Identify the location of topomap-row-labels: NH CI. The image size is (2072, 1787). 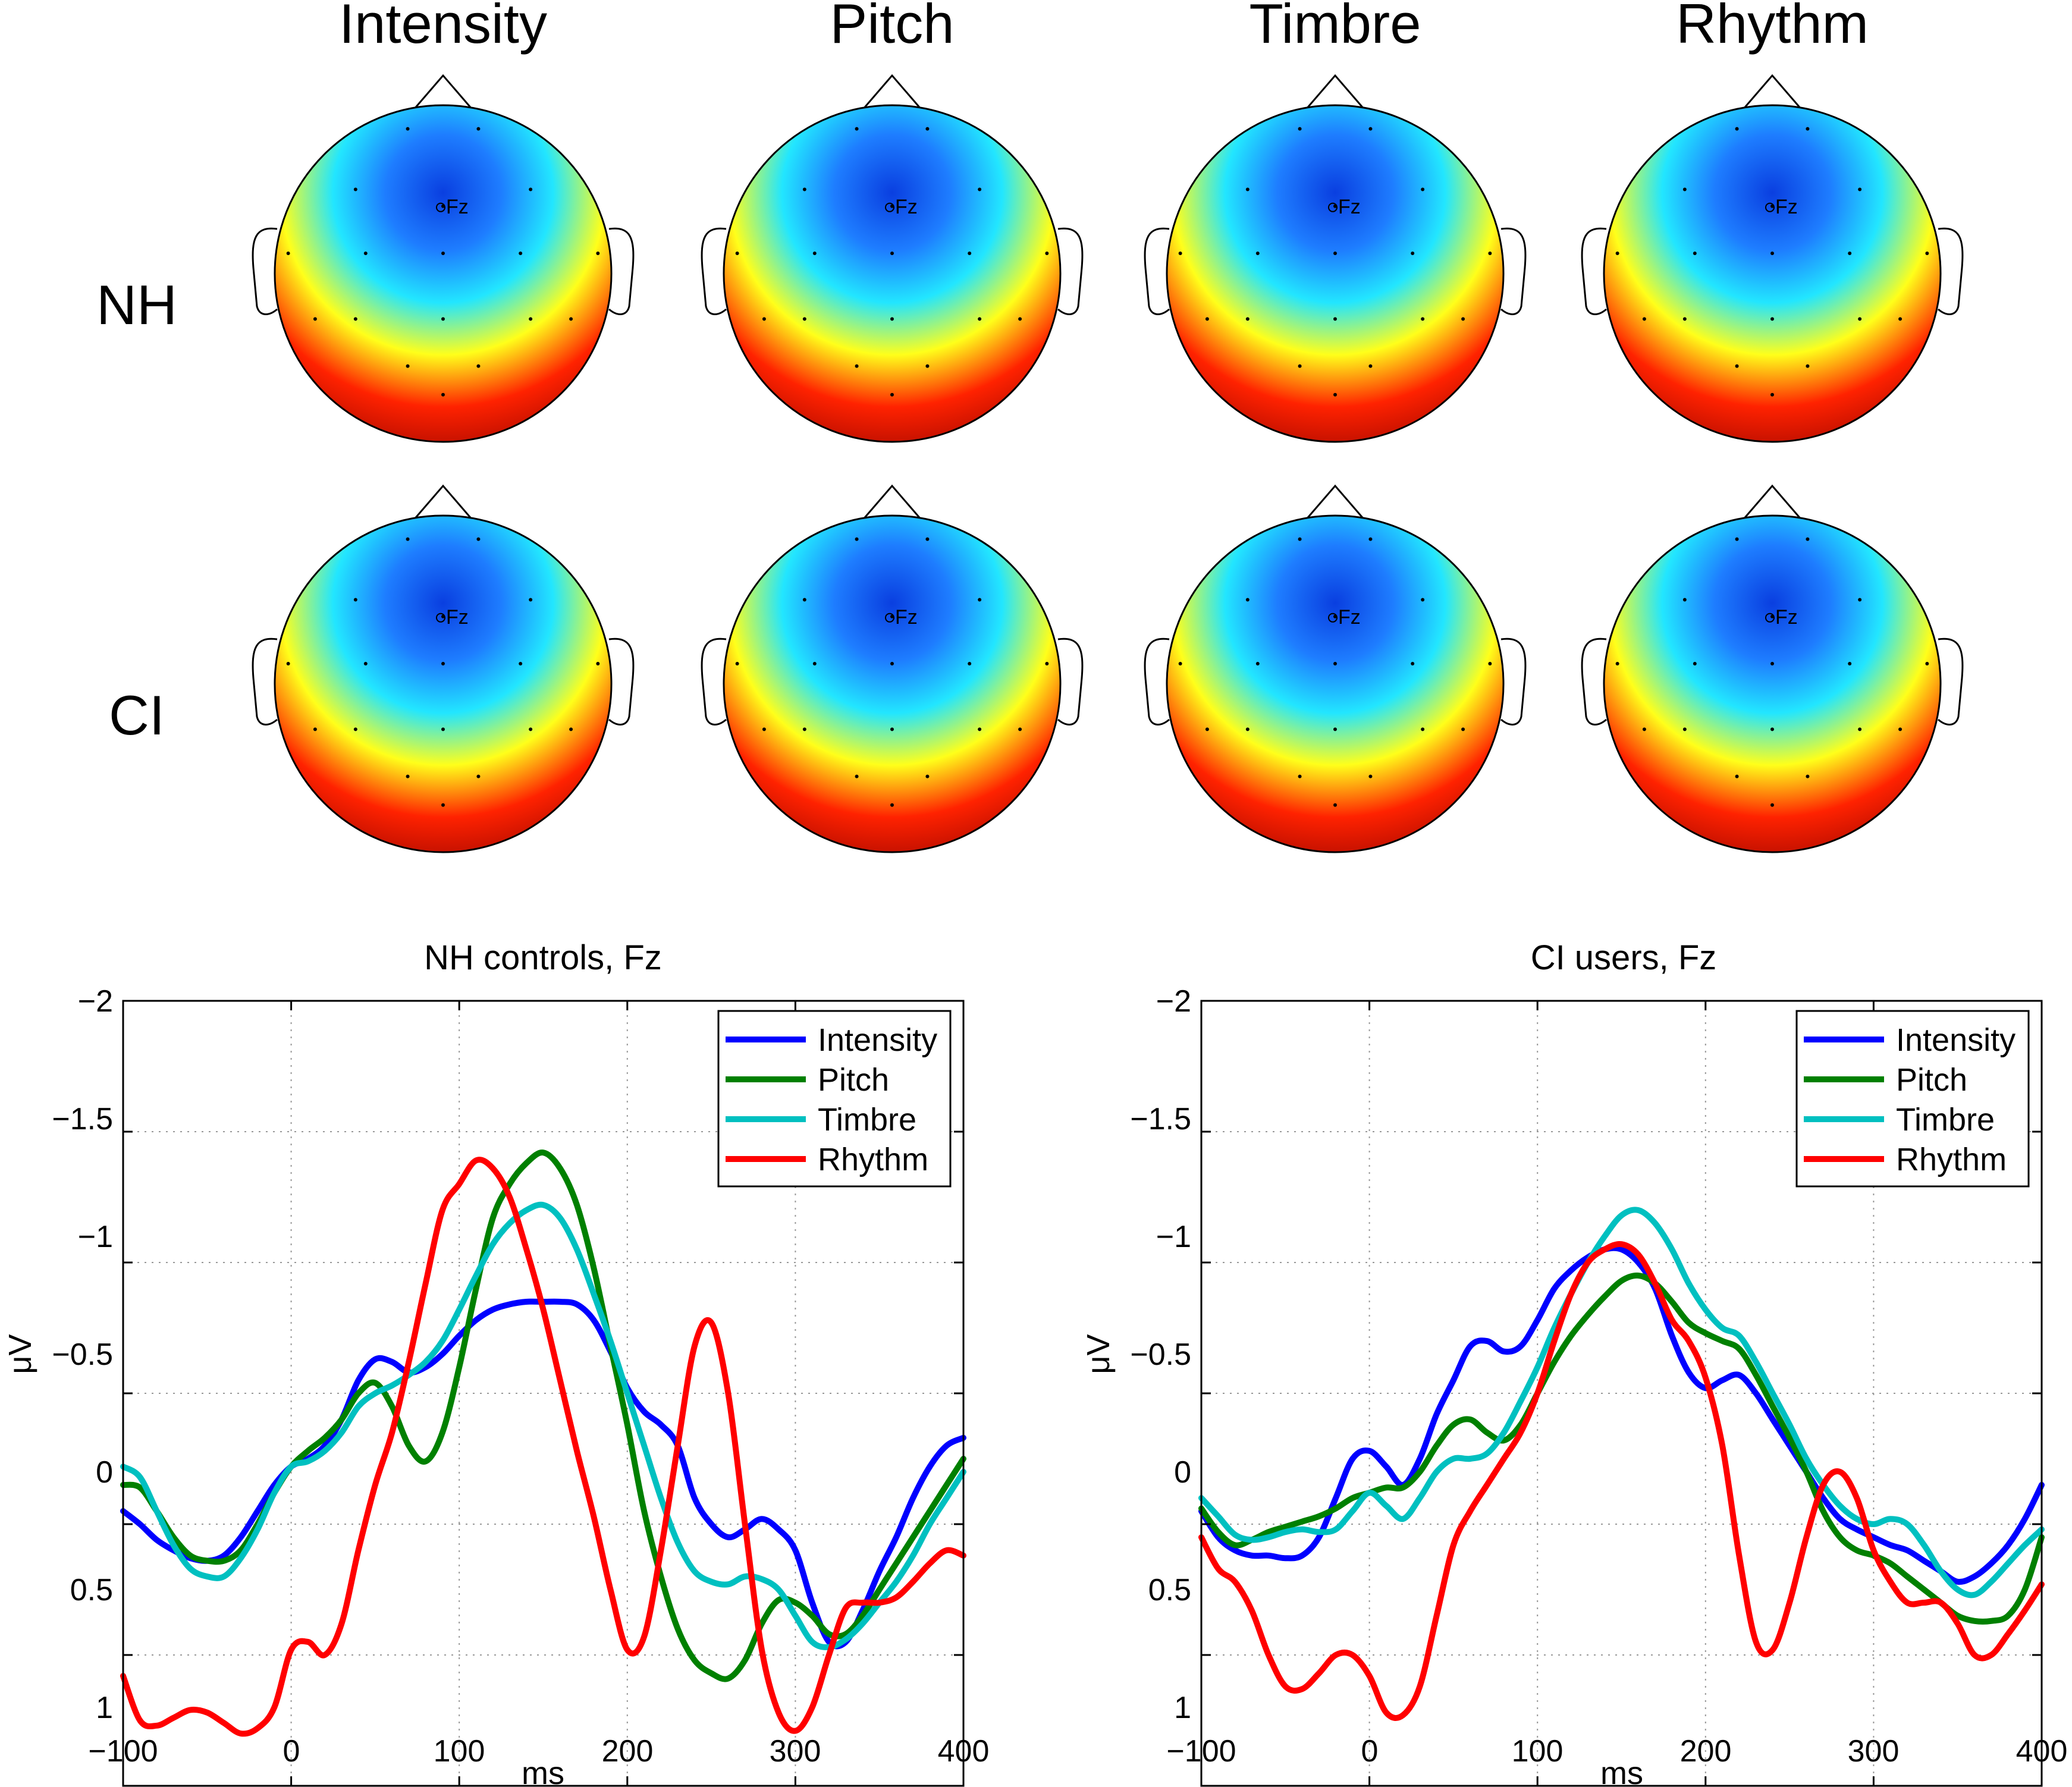
(136, 510).